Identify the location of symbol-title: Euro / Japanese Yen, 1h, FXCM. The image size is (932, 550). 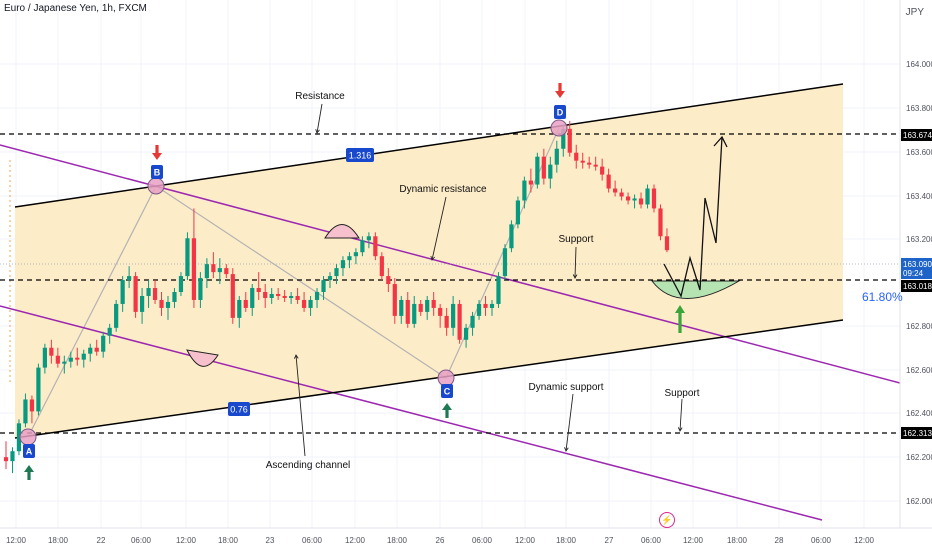
(75, 8).